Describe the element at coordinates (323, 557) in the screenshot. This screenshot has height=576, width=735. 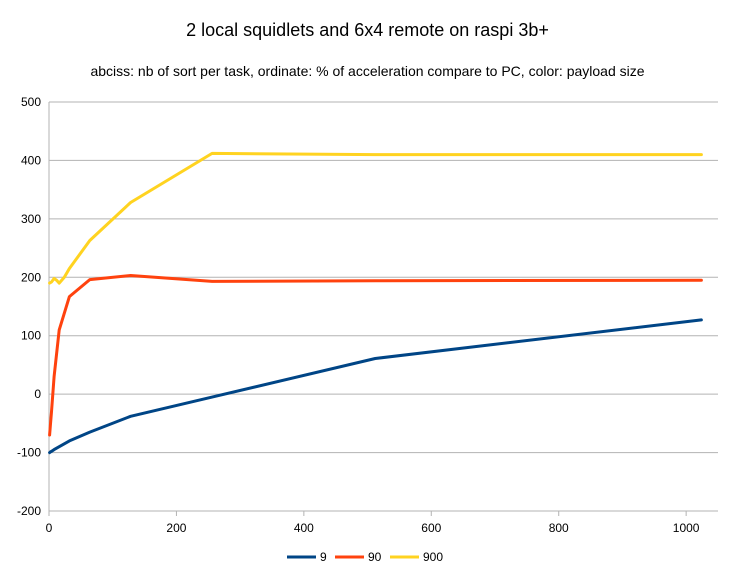
I see `legend-label-9: 9` at that location.